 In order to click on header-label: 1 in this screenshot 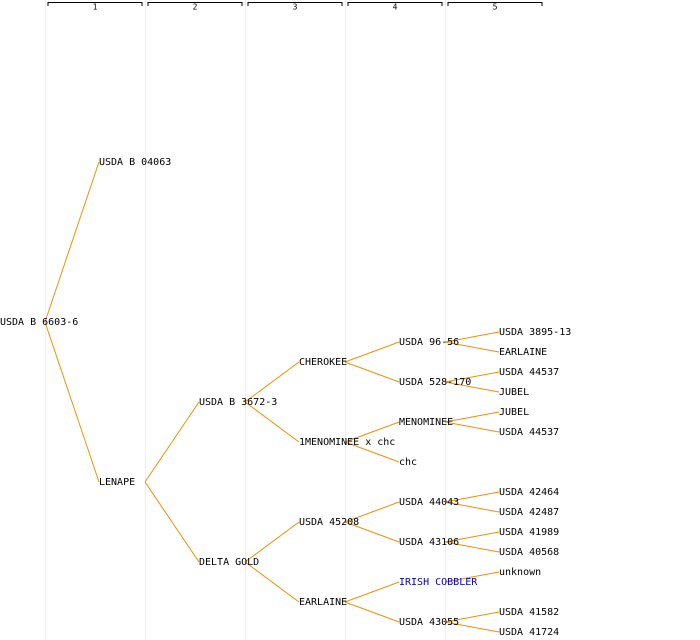, I will do `click(95, 7)`.